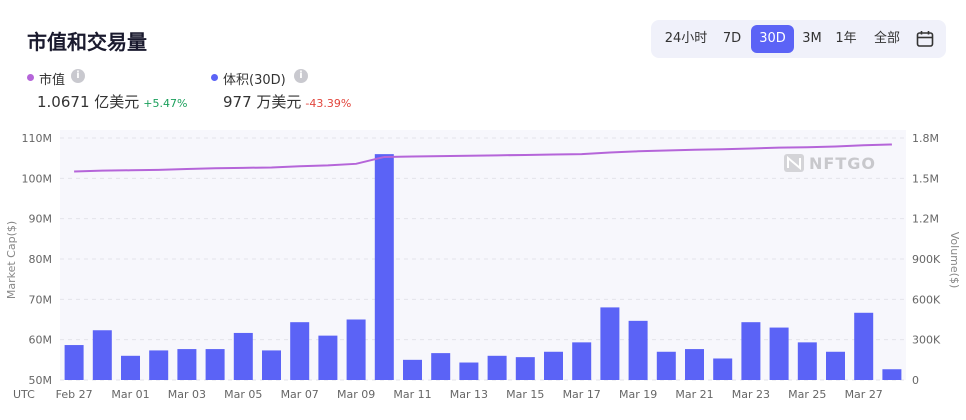 This screenshot has height=420, width=966. I want to click on y-right-tick-label: 900K, so click(926, 259).